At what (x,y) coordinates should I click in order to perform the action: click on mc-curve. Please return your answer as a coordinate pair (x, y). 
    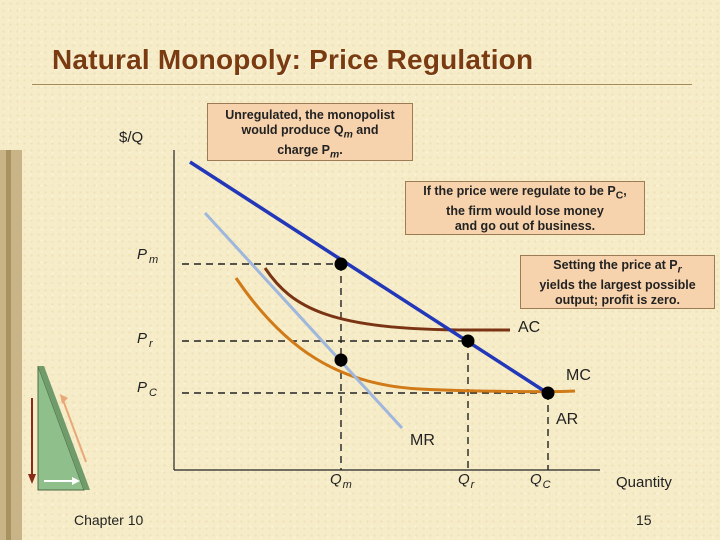
    Looking at the image, I should click on (405, 335).